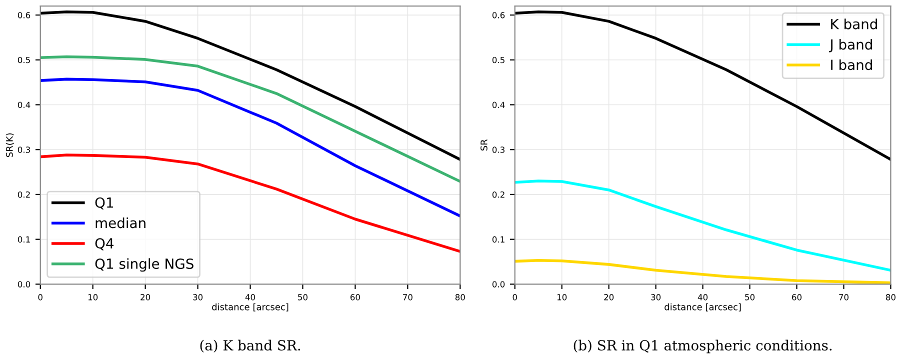 The height and width of the screenshot is (357, 897). Describe the element at coordinates (10, 145) in the screenshot. I see `y-axis-title: SR(K)` at that location.